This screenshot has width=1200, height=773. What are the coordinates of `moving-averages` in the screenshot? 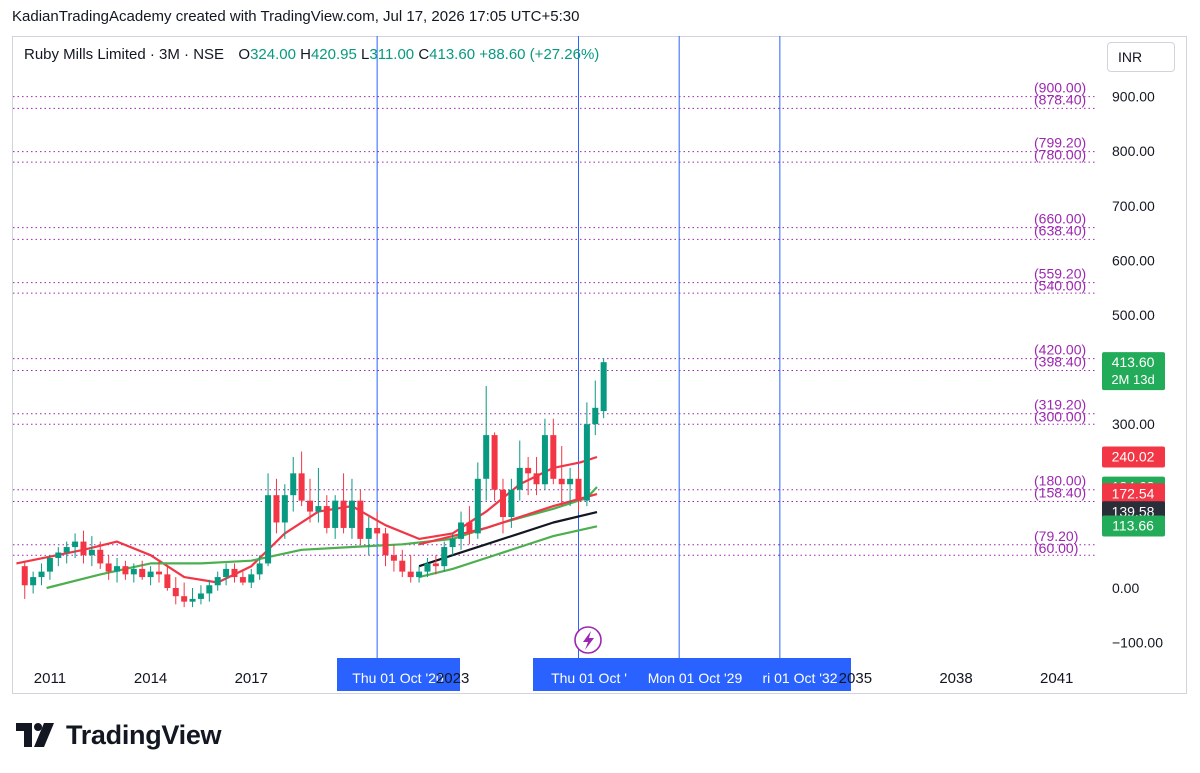 It's located at (307, 522).